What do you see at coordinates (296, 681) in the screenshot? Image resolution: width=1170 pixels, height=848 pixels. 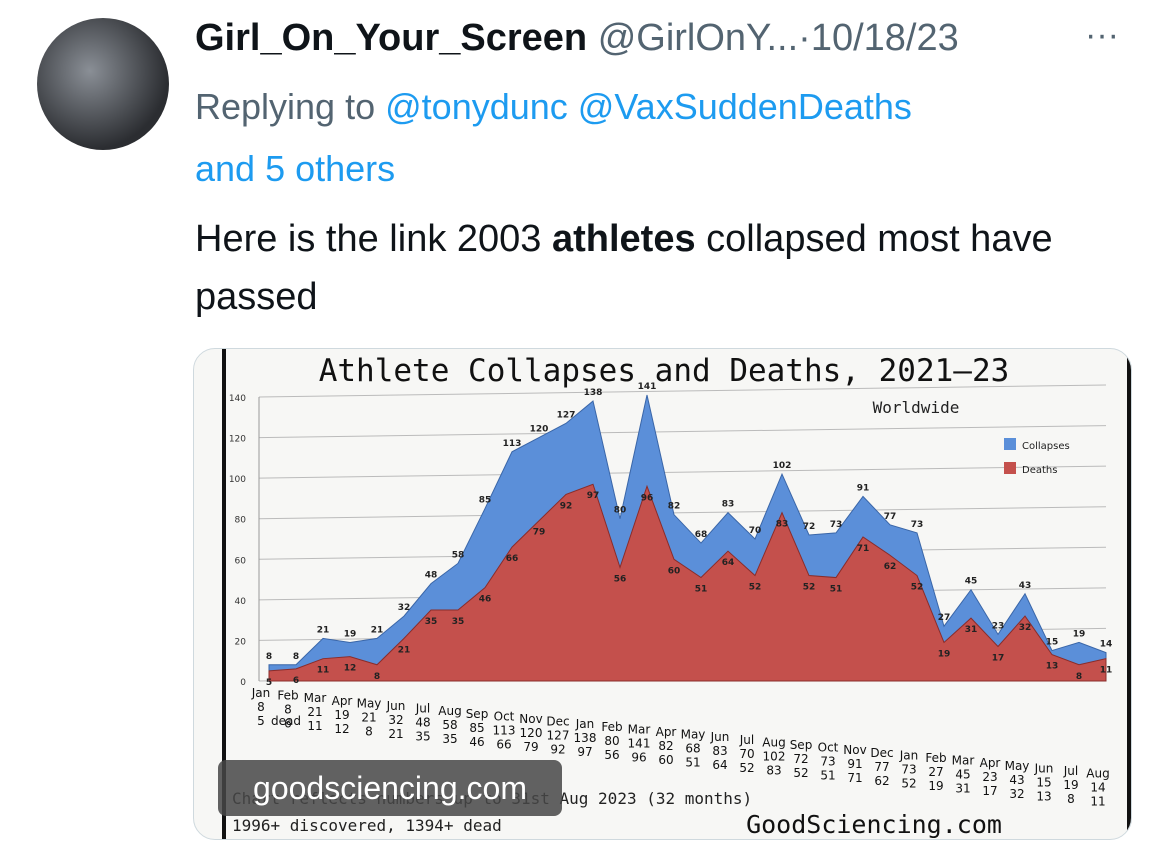 I see `data-label: 6` at bounding box center [296, 681].